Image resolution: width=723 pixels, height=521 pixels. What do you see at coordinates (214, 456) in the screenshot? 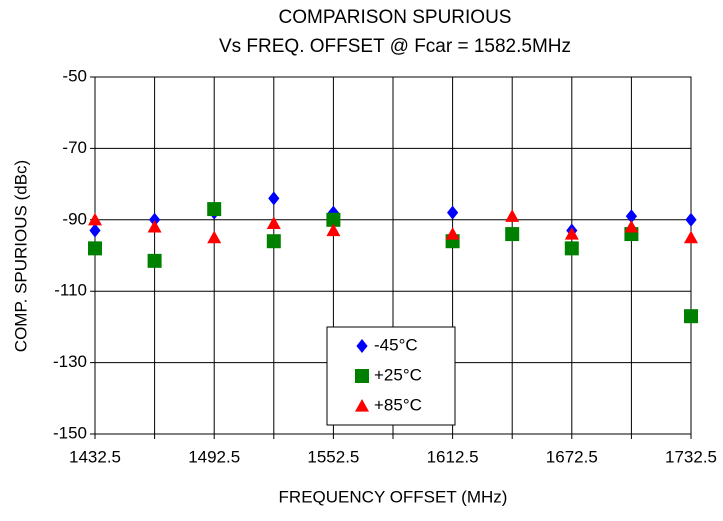
I see `x-tick-label: 1492.5` at bounding box center [214, 456].